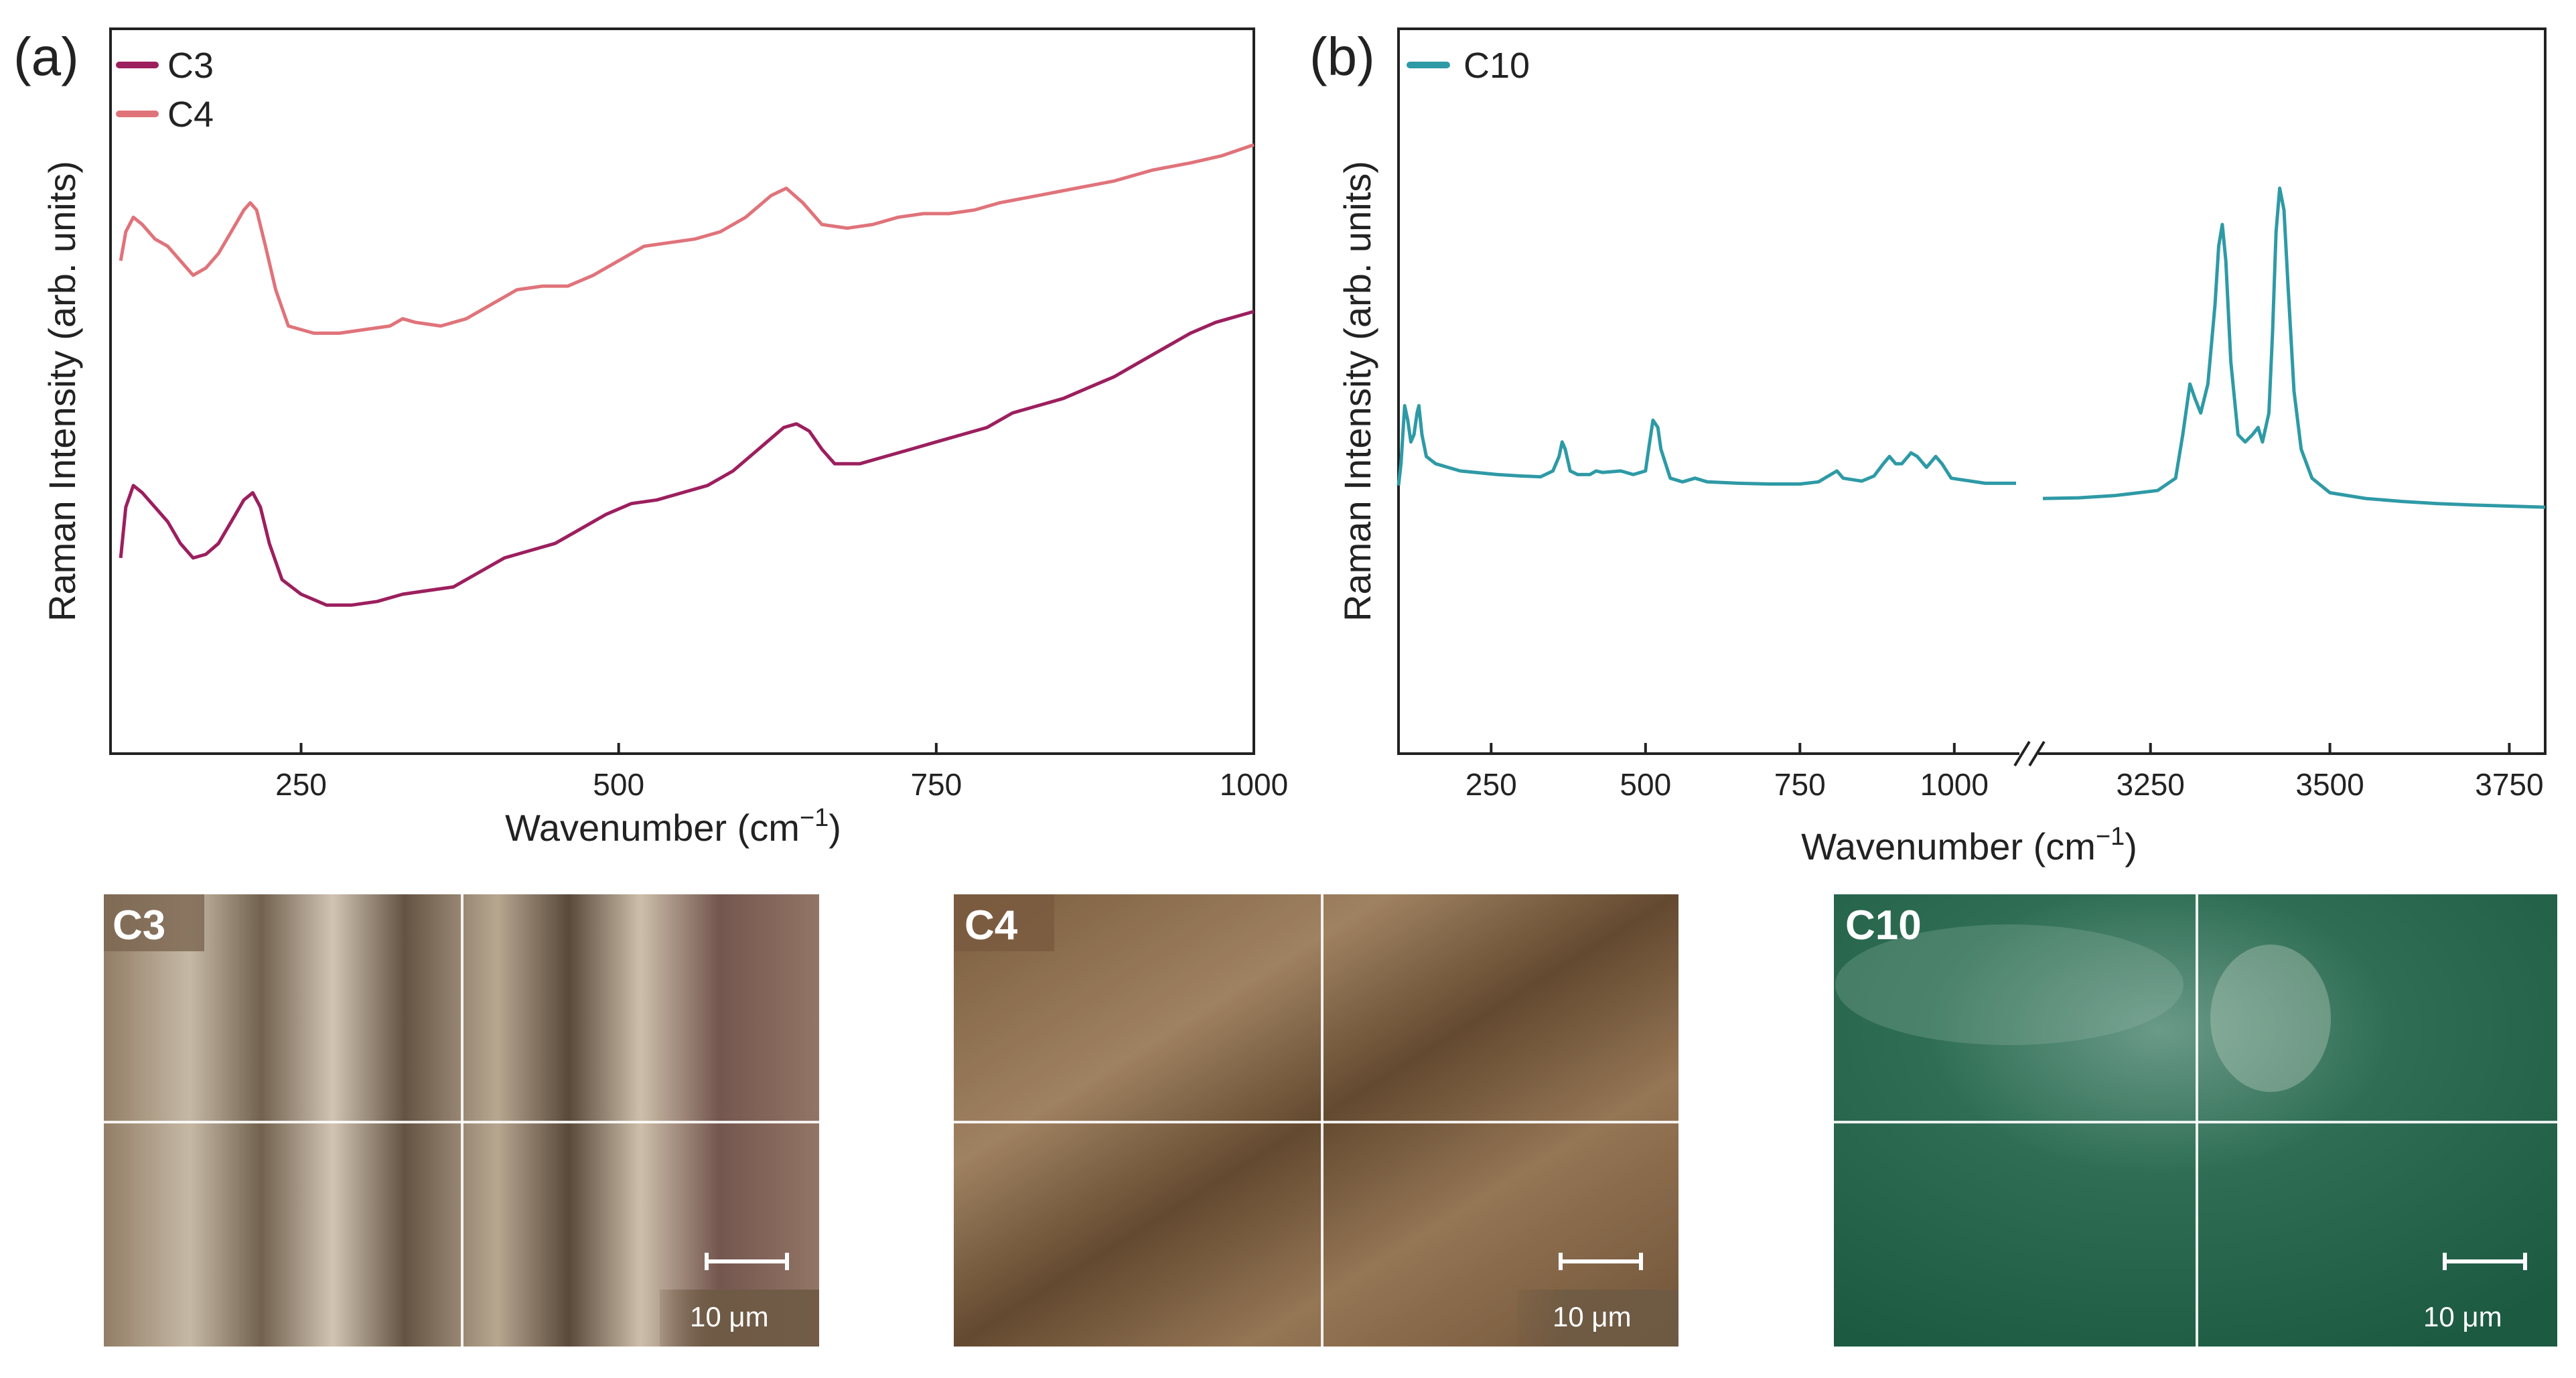  What do you see at coordinates (2509, 784) in the screenshot?
I see `x-tick-label-b-3750: 3750` at bounding box center [2509, 784].